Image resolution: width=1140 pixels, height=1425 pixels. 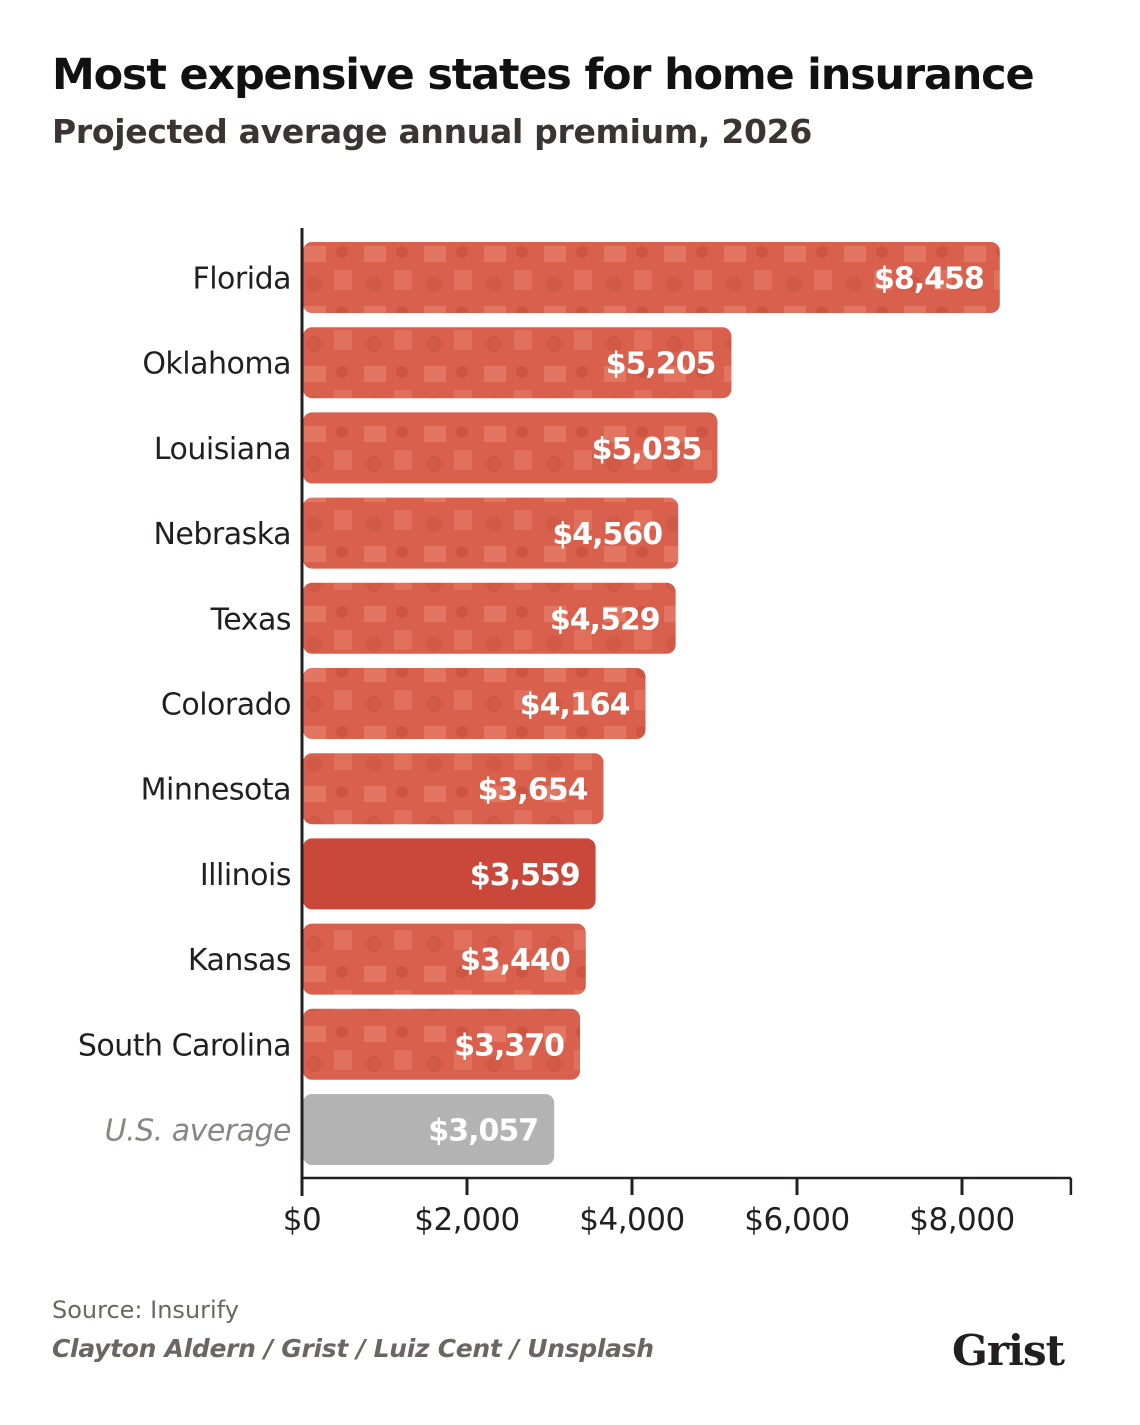 What do you see at coordinates (1008, 1350) in the screenshot?
I see `grist-logo: Grist` at bounding box center [1008, 1350].